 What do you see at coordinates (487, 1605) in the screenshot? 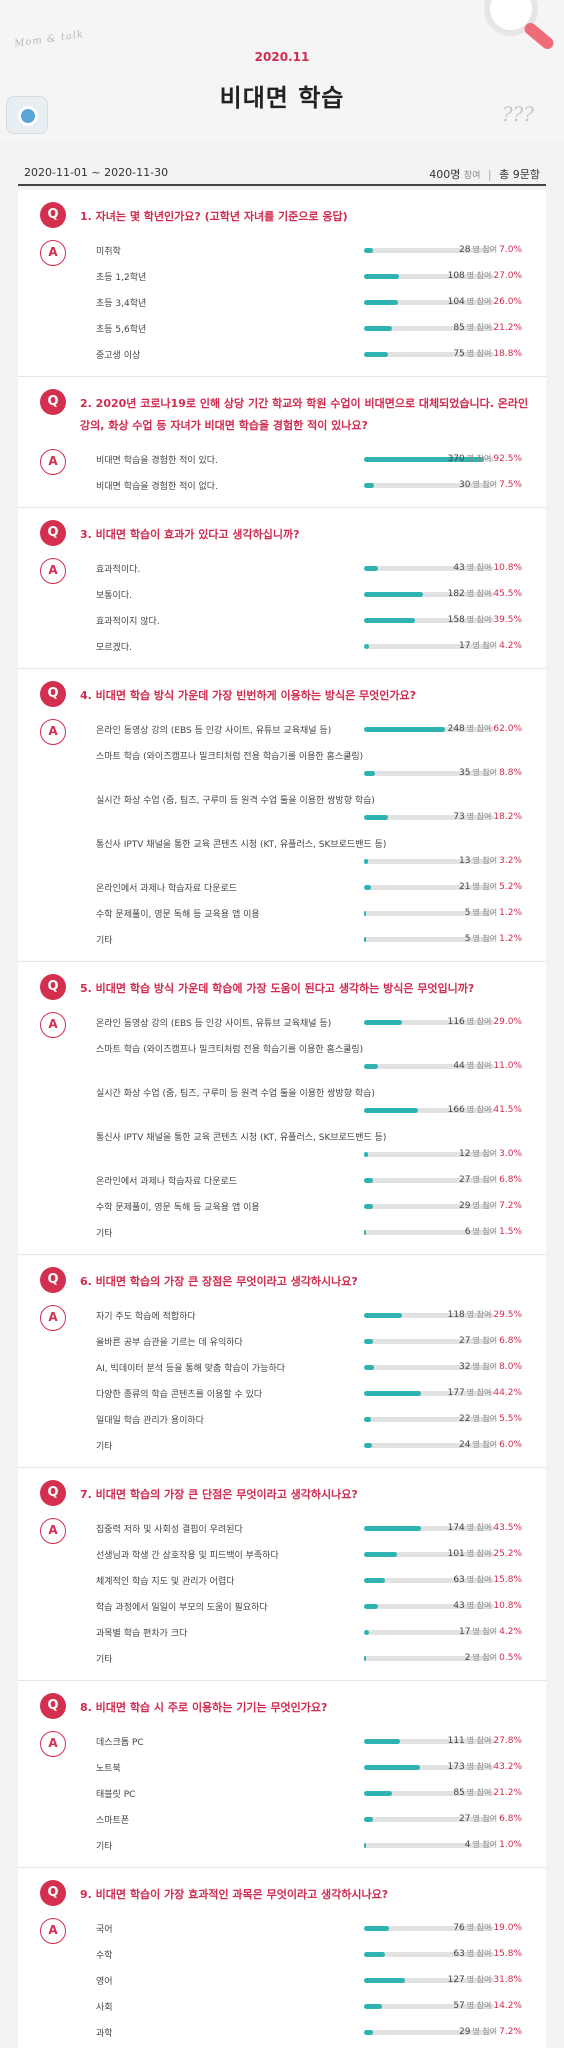
I see `answer-result: 43 명 참여 10.8%` at bounding box center [487, 1605].